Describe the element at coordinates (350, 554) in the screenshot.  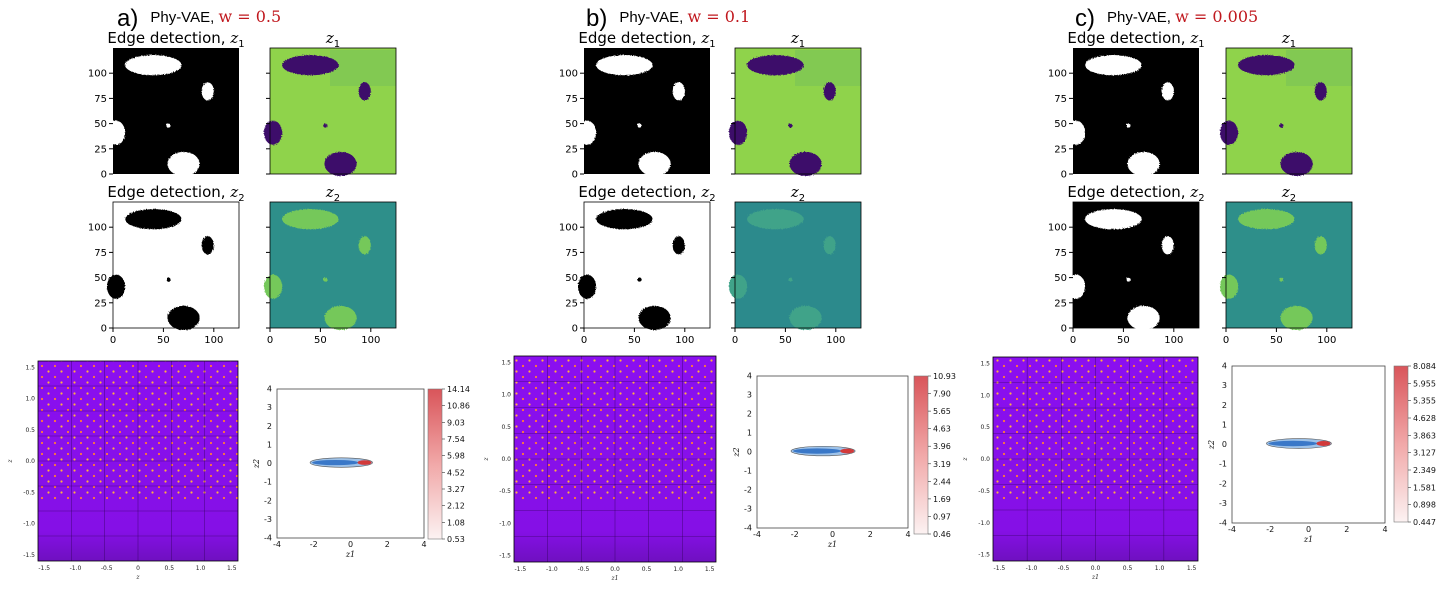
I see `contour-x-label: z1` at that location.